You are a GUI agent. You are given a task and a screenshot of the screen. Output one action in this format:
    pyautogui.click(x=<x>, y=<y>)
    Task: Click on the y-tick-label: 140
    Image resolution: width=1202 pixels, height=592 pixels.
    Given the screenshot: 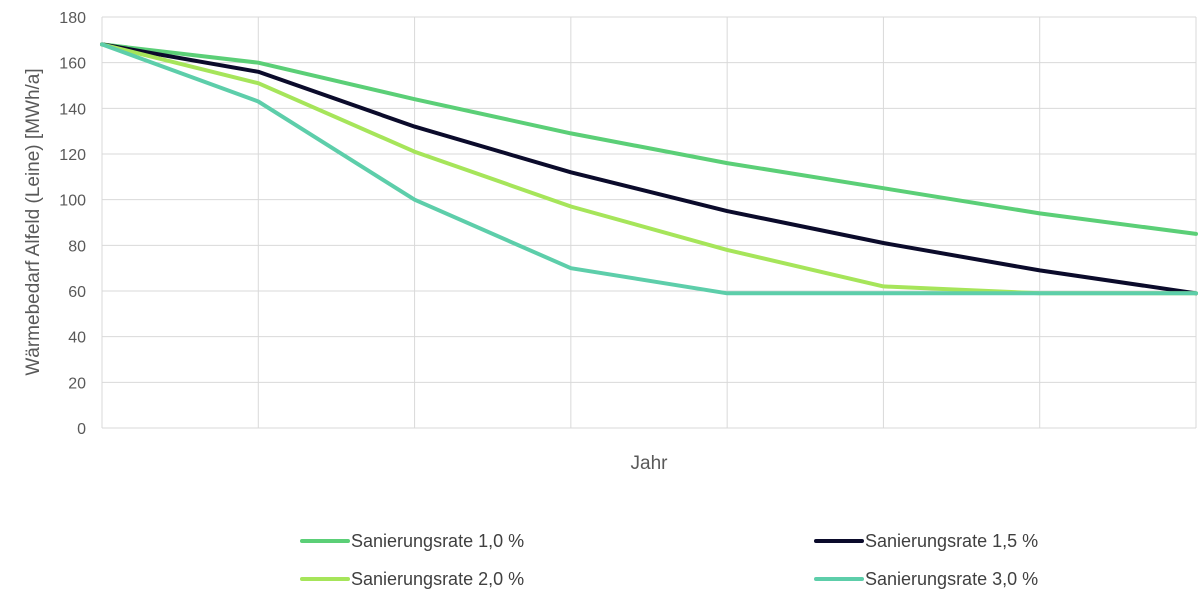 What is the action you would take?
    pyautogui.click(x=72, y=109)
    